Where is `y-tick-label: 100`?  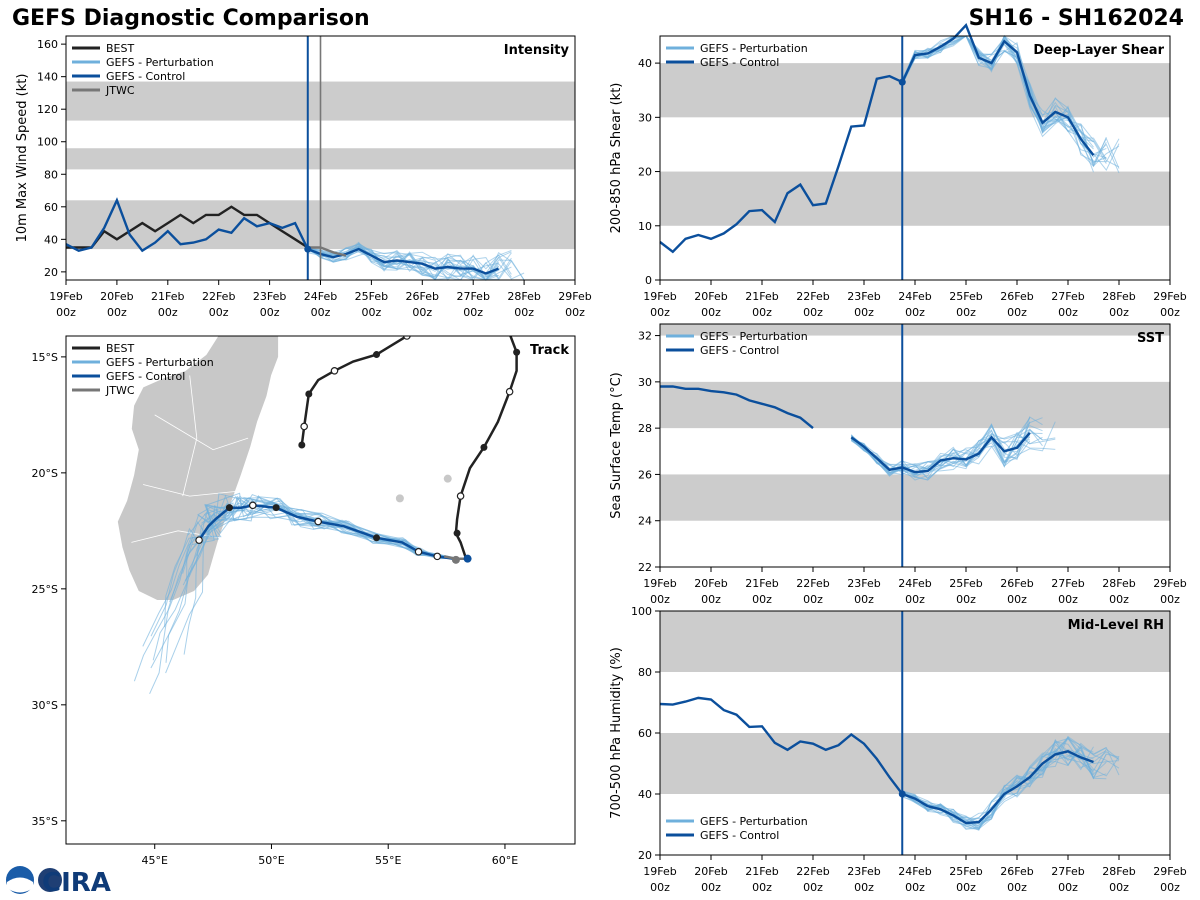
y-tick-label: 100 is located at coordinates (641, 611).